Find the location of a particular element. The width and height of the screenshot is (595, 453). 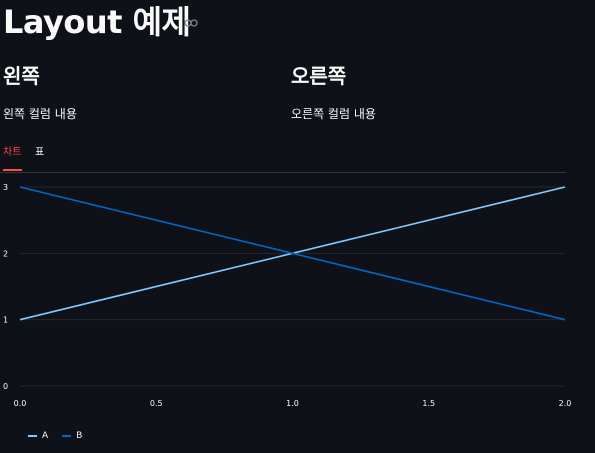

y-tick-label: 2 is located at coordinates (5, 253).